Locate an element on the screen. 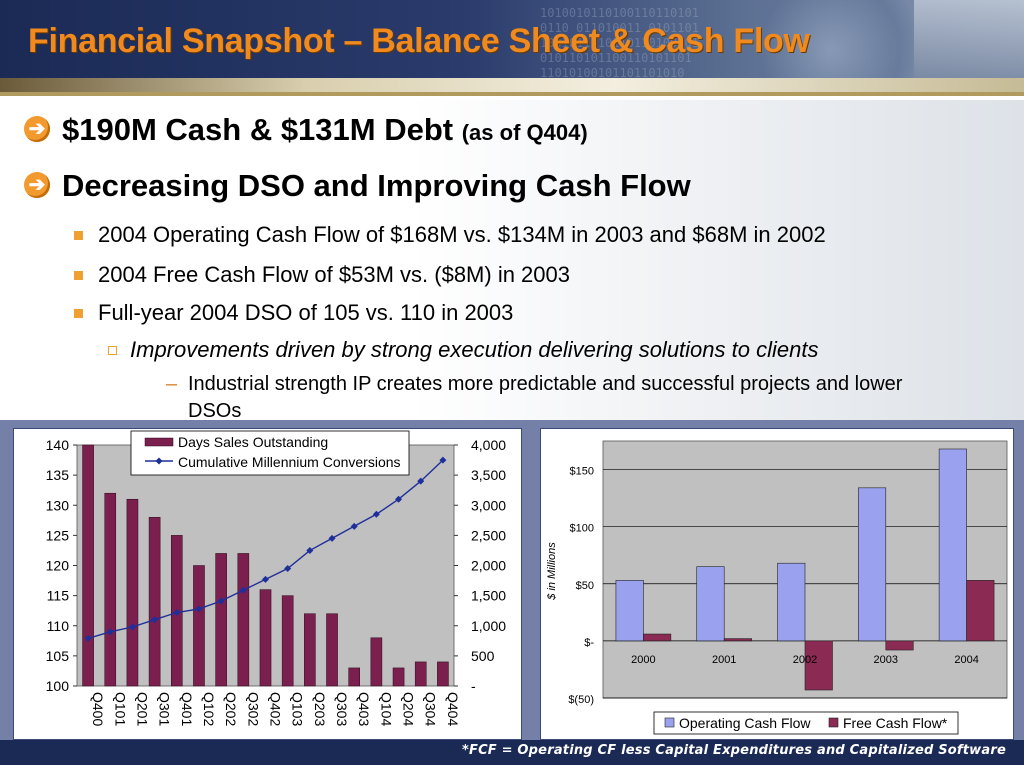 Image resolution: width=1024 pixels, height=765 pixels. bullet-text: $190M Cash & $131M Debt is located at coordinates (258, 129).